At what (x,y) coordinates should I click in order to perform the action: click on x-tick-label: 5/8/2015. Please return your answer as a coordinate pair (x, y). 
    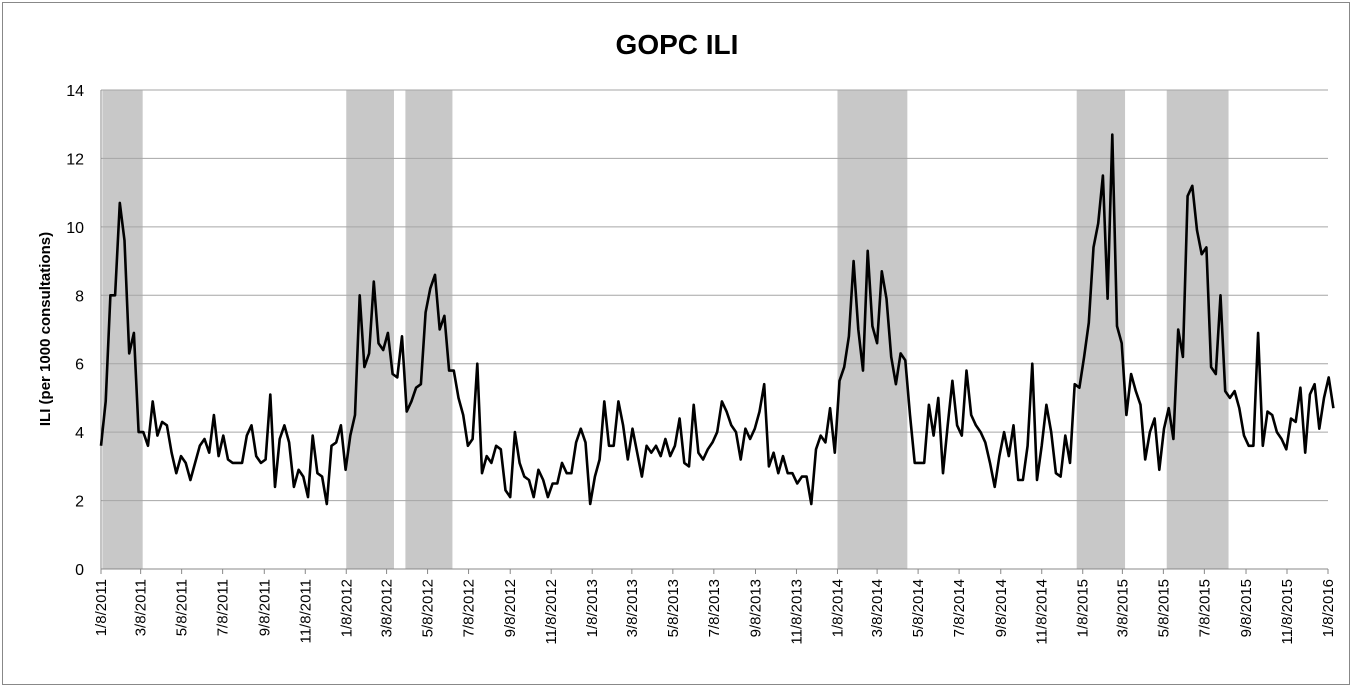
    Looking at the image, I should click on (1163, 608).